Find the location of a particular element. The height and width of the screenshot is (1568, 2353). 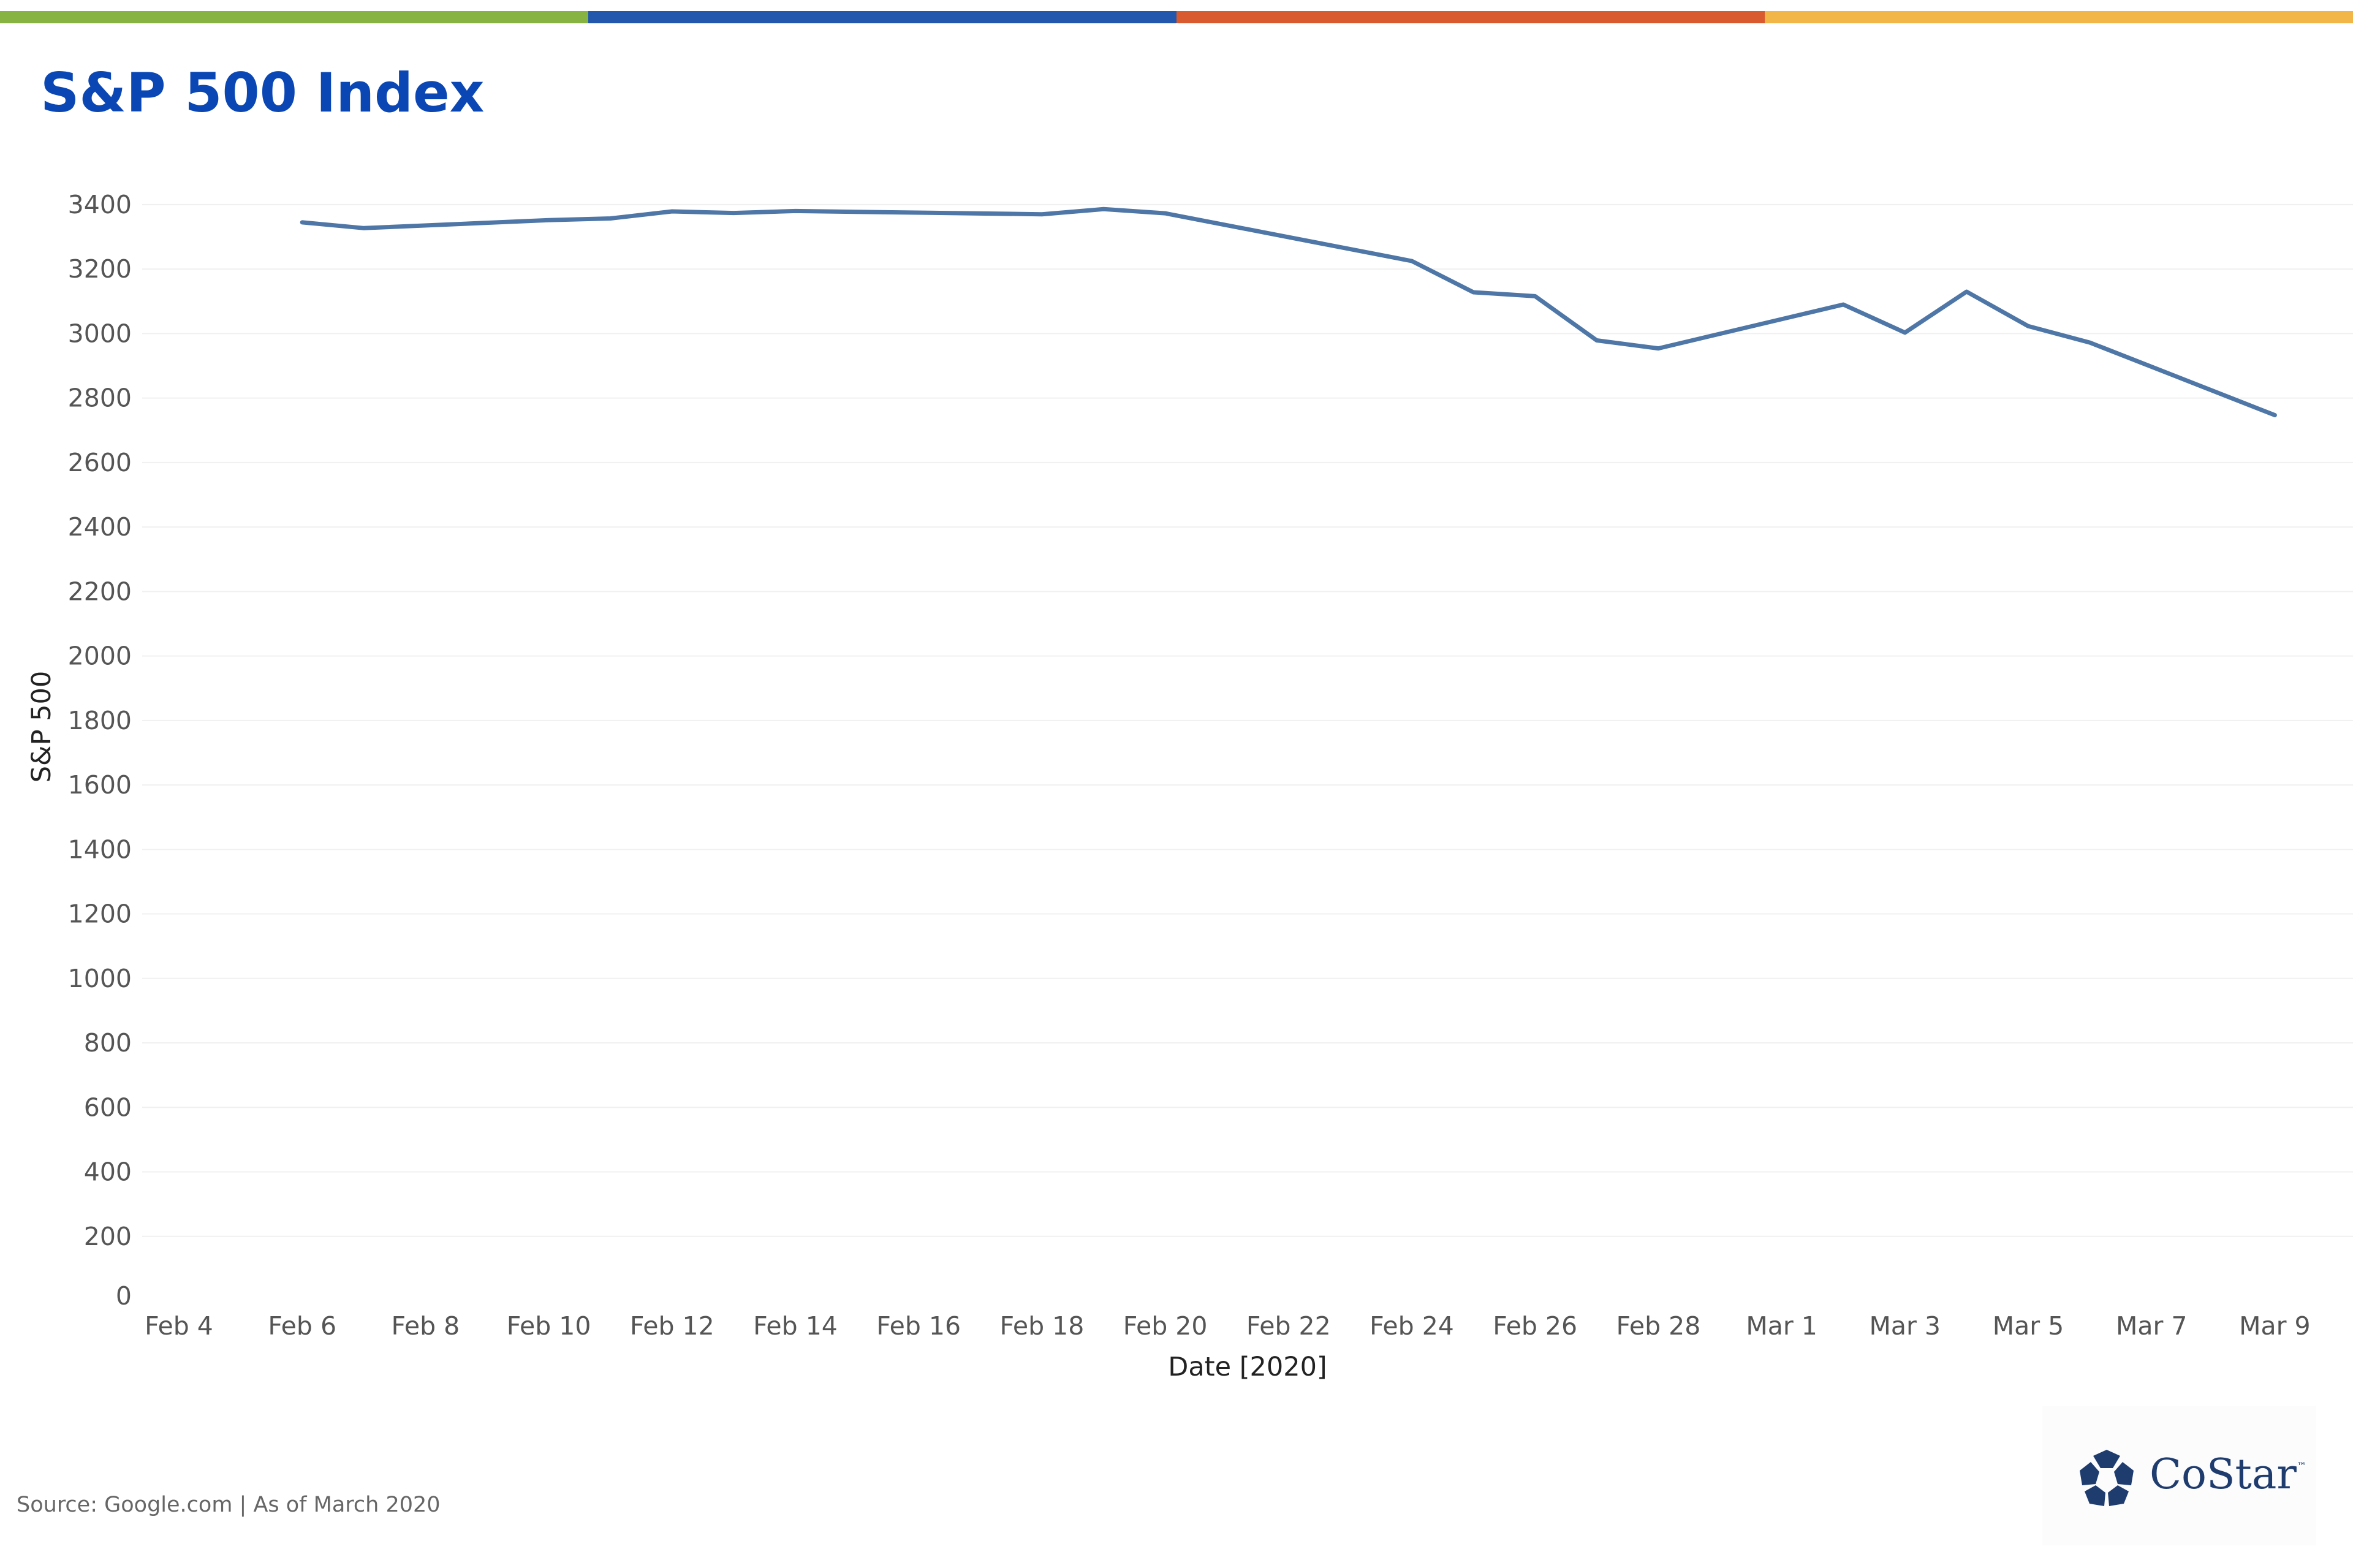

y-tick-label: 2600 is located at coordinates (100, 463).